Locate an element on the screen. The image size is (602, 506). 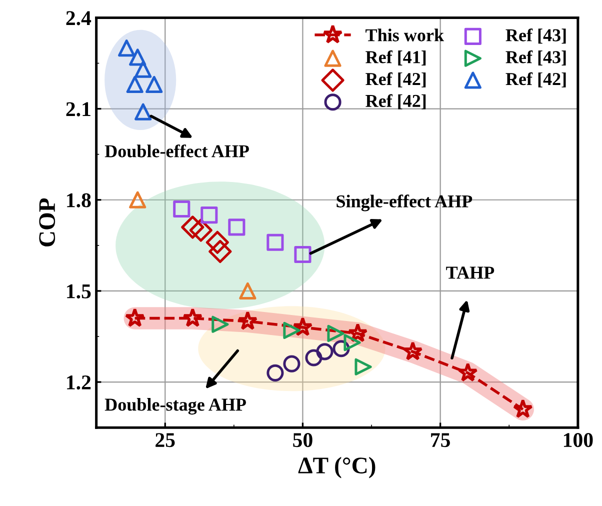
y-tick-label: 1.2 is located at coordinates (79, 382).